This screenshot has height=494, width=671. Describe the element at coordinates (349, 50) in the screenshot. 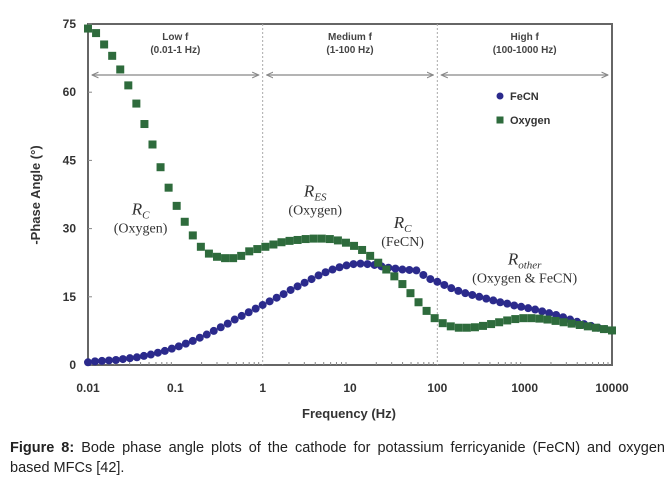

I see `region-range: (1-100 Hz)` at that location.